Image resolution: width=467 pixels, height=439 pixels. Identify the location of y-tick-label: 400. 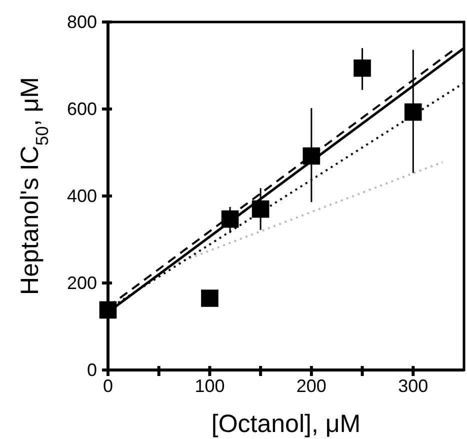
(81, 196).